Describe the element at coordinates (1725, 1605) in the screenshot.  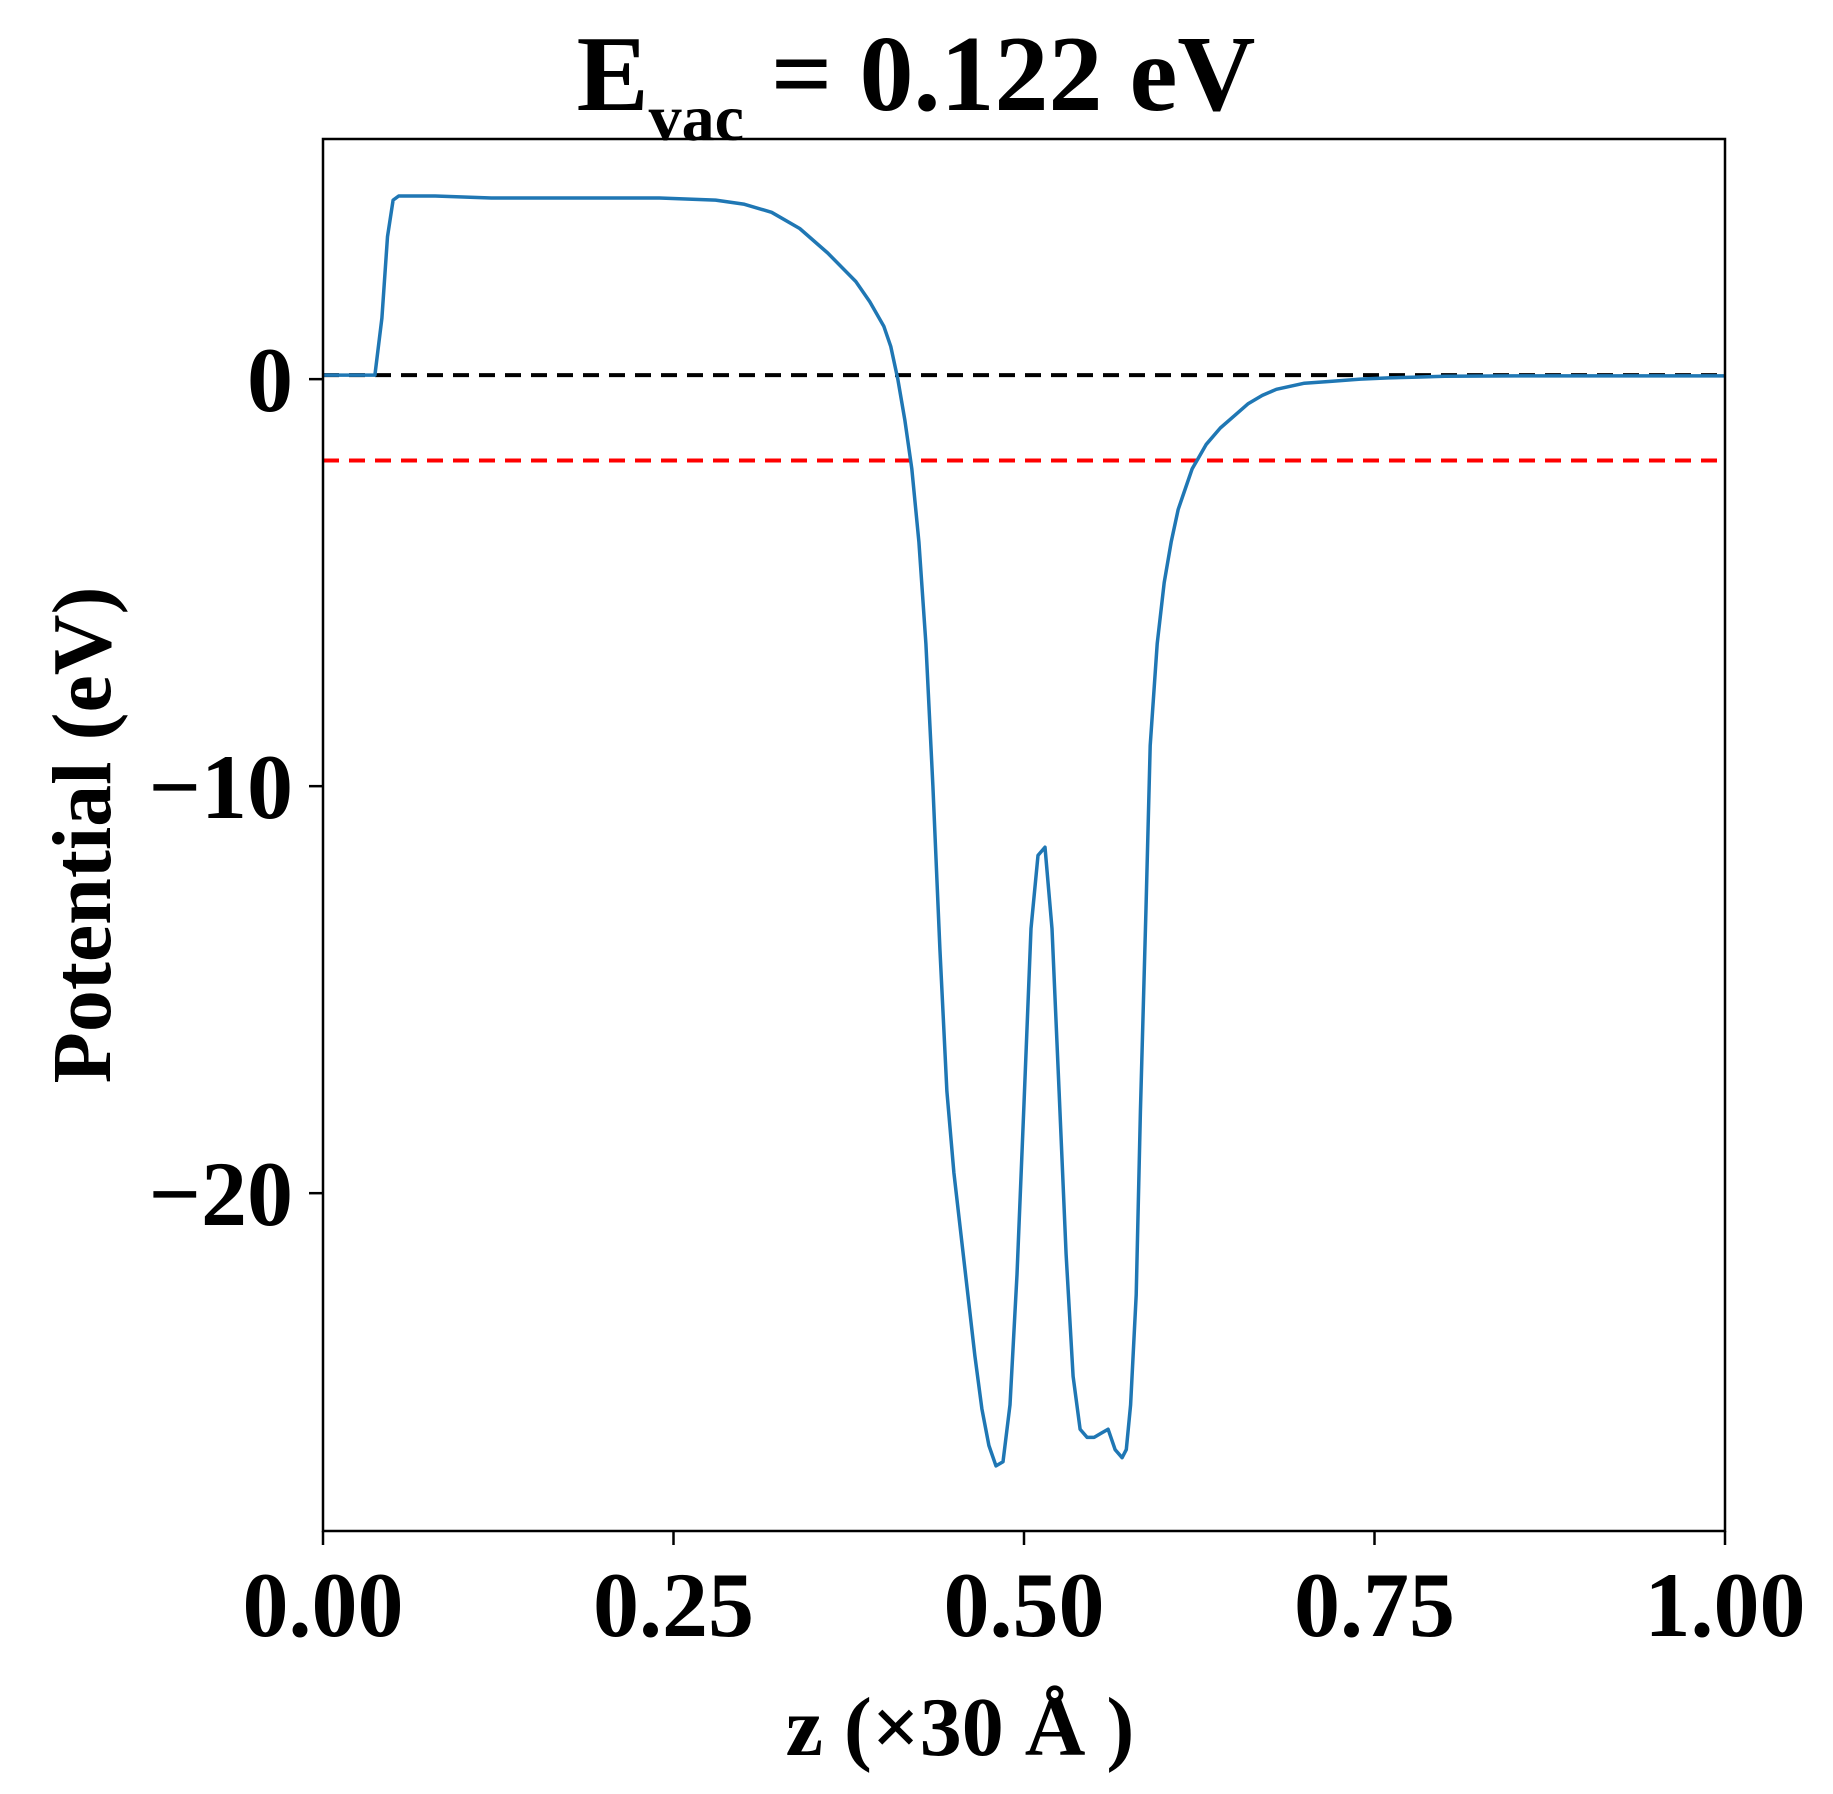
I see `x-tick-label: 1.00` at that location.